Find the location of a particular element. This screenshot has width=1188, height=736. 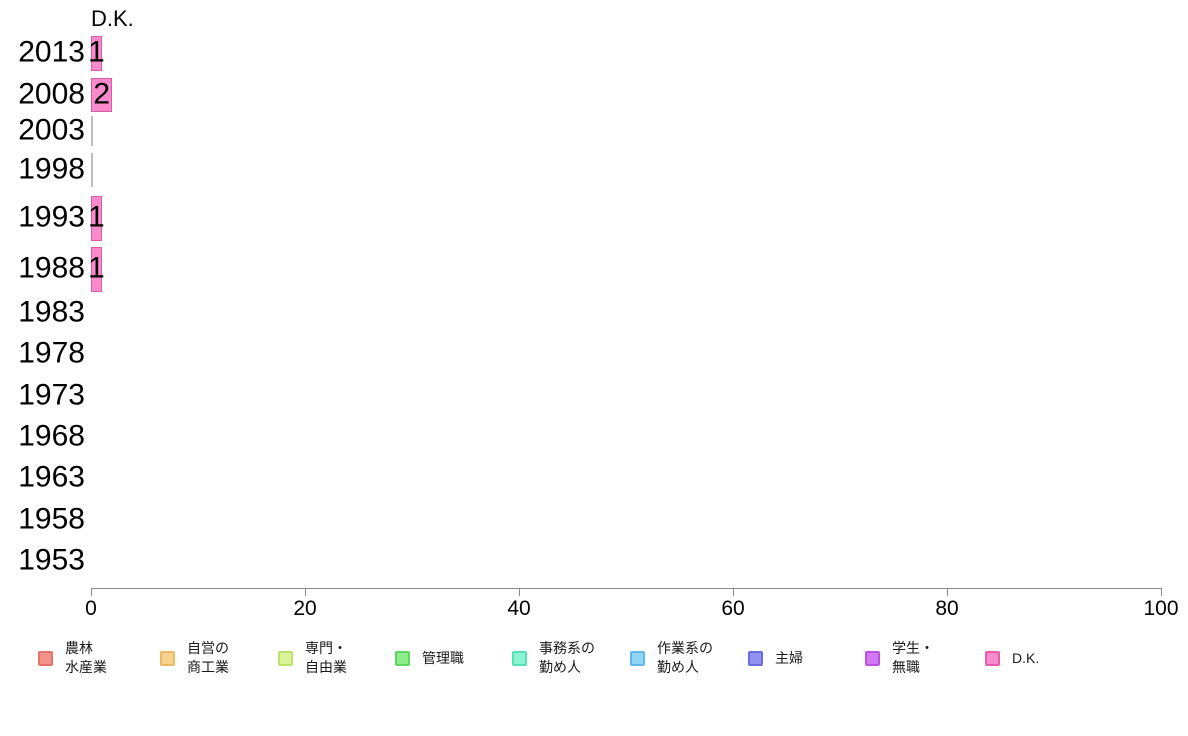

legend-item-農林水産業: 農林 水産業 is located at coordinates (72, 658).